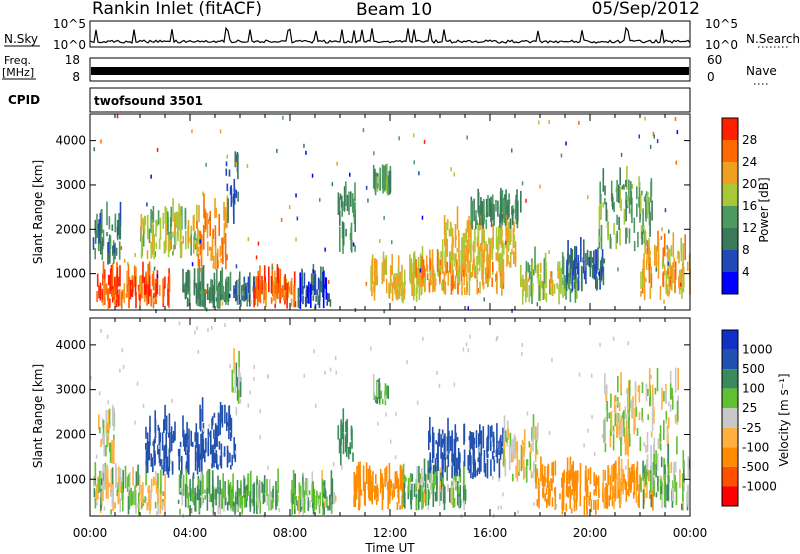 The width and height of the screenshot is (800, 554). What do you see at coordinates (749, 162) in the screenshot?
I see `colorbar-tick-label: 24` at bounding box center [749, 162].